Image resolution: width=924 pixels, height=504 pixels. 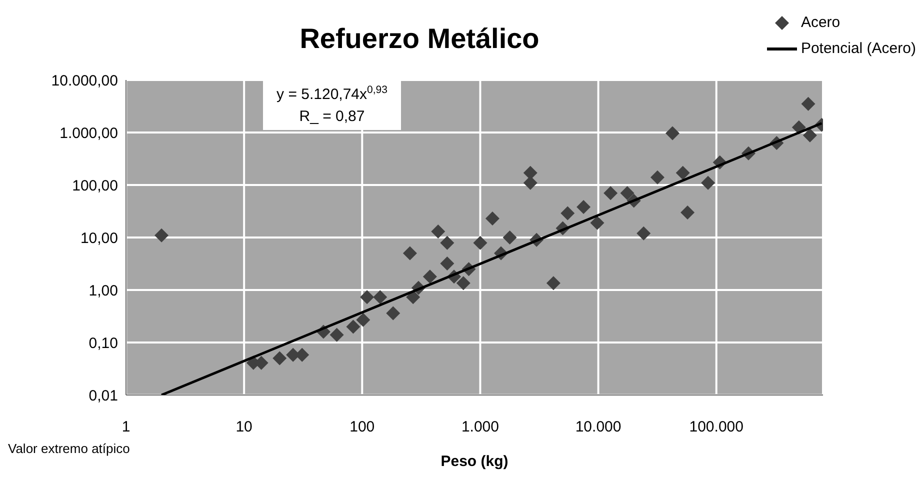 I want to click on y-tick-label: 10,00, so click(x=99, y=238).